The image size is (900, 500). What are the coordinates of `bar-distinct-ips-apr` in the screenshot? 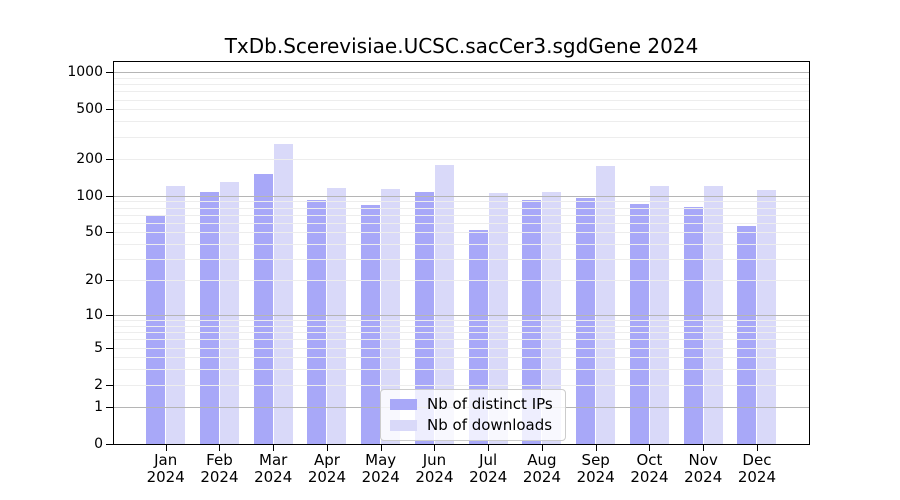 It's located at (317, 322).